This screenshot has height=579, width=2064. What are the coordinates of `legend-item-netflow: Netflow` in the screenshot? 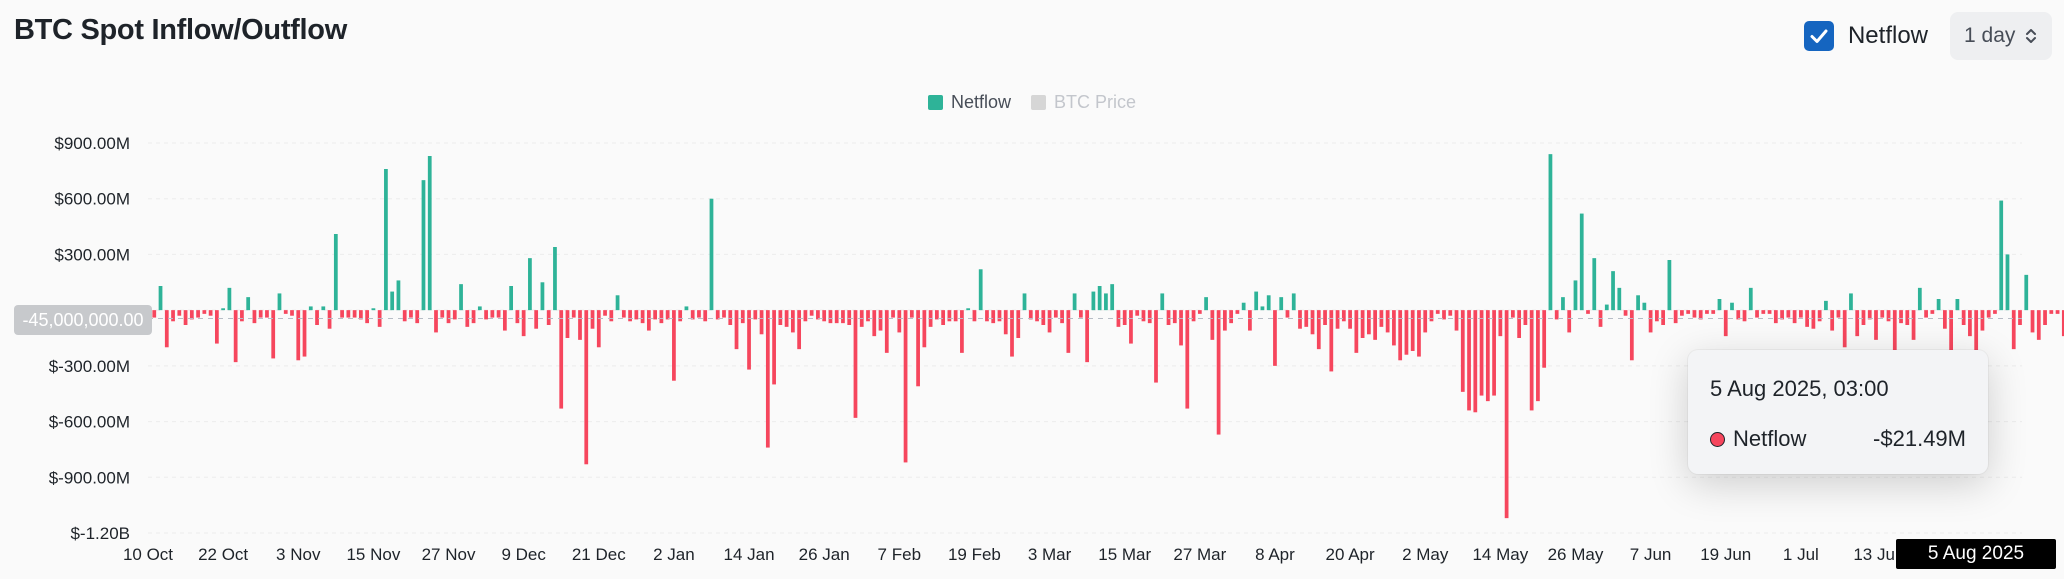 It's located at (969, 102).